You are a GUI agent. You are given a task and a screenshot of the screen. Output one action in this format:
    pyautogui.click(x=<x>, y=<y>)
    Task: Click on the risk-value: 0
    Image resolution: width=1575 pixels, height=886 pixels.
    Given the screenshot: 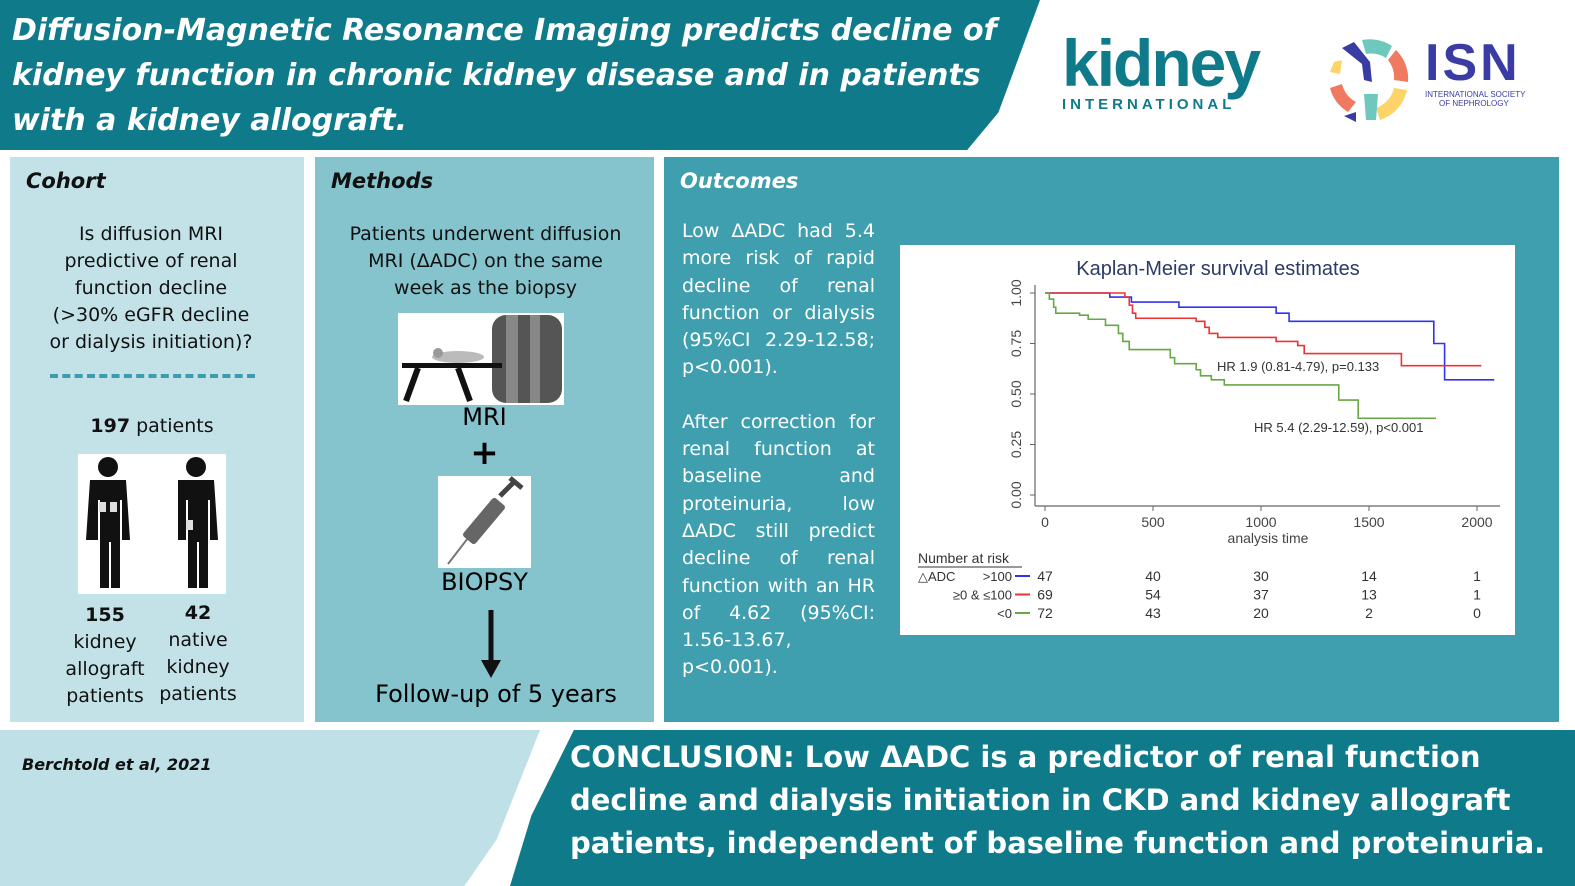 What is the action you would take?
    pyautogui.click(x=1477, y=613)
    